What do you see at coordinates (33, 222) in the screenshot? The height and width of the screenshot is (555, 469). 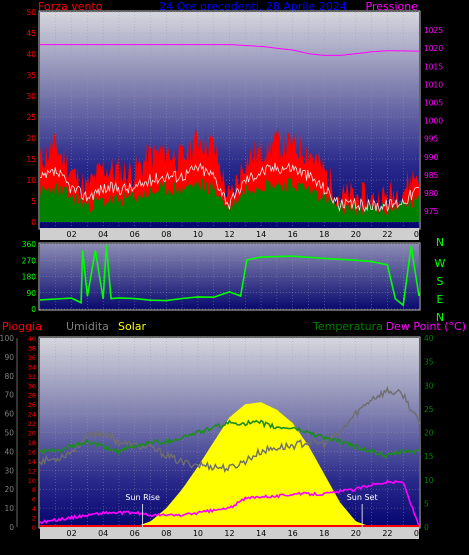 I see `wind-tick-0: 0` at bounding box center [33, 222].